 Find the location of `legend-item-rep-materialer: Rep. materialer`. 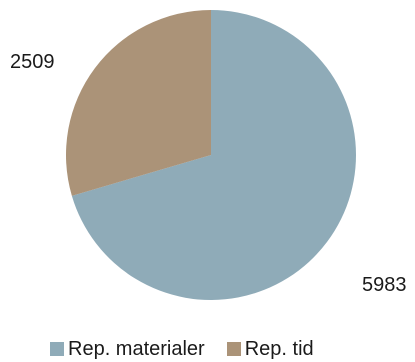

legend-item-rep-materialer: Rep. materialer is located at coordinates (127, 349).